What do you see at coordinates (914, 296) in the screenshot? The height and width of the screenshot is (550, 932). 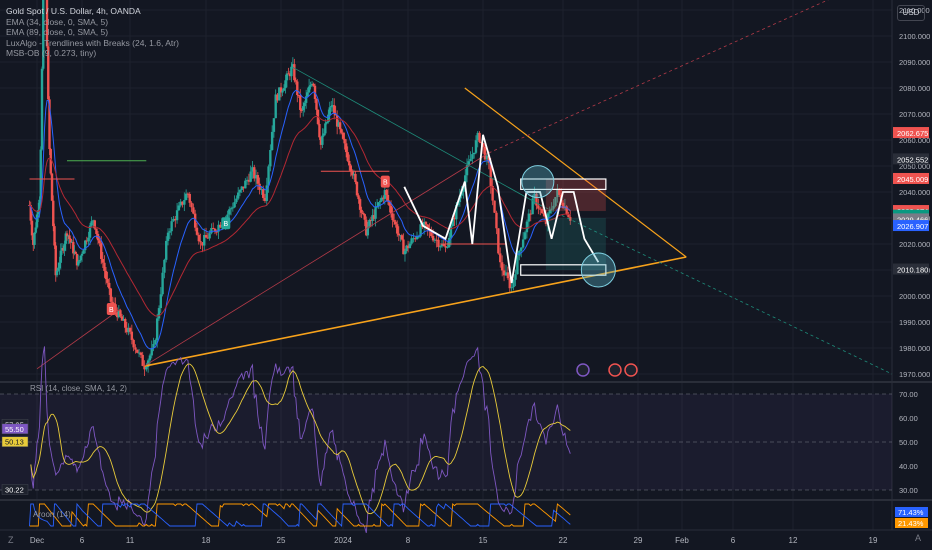 I see `price-tick-label: 2000.000` at bounding box center [914, 296].